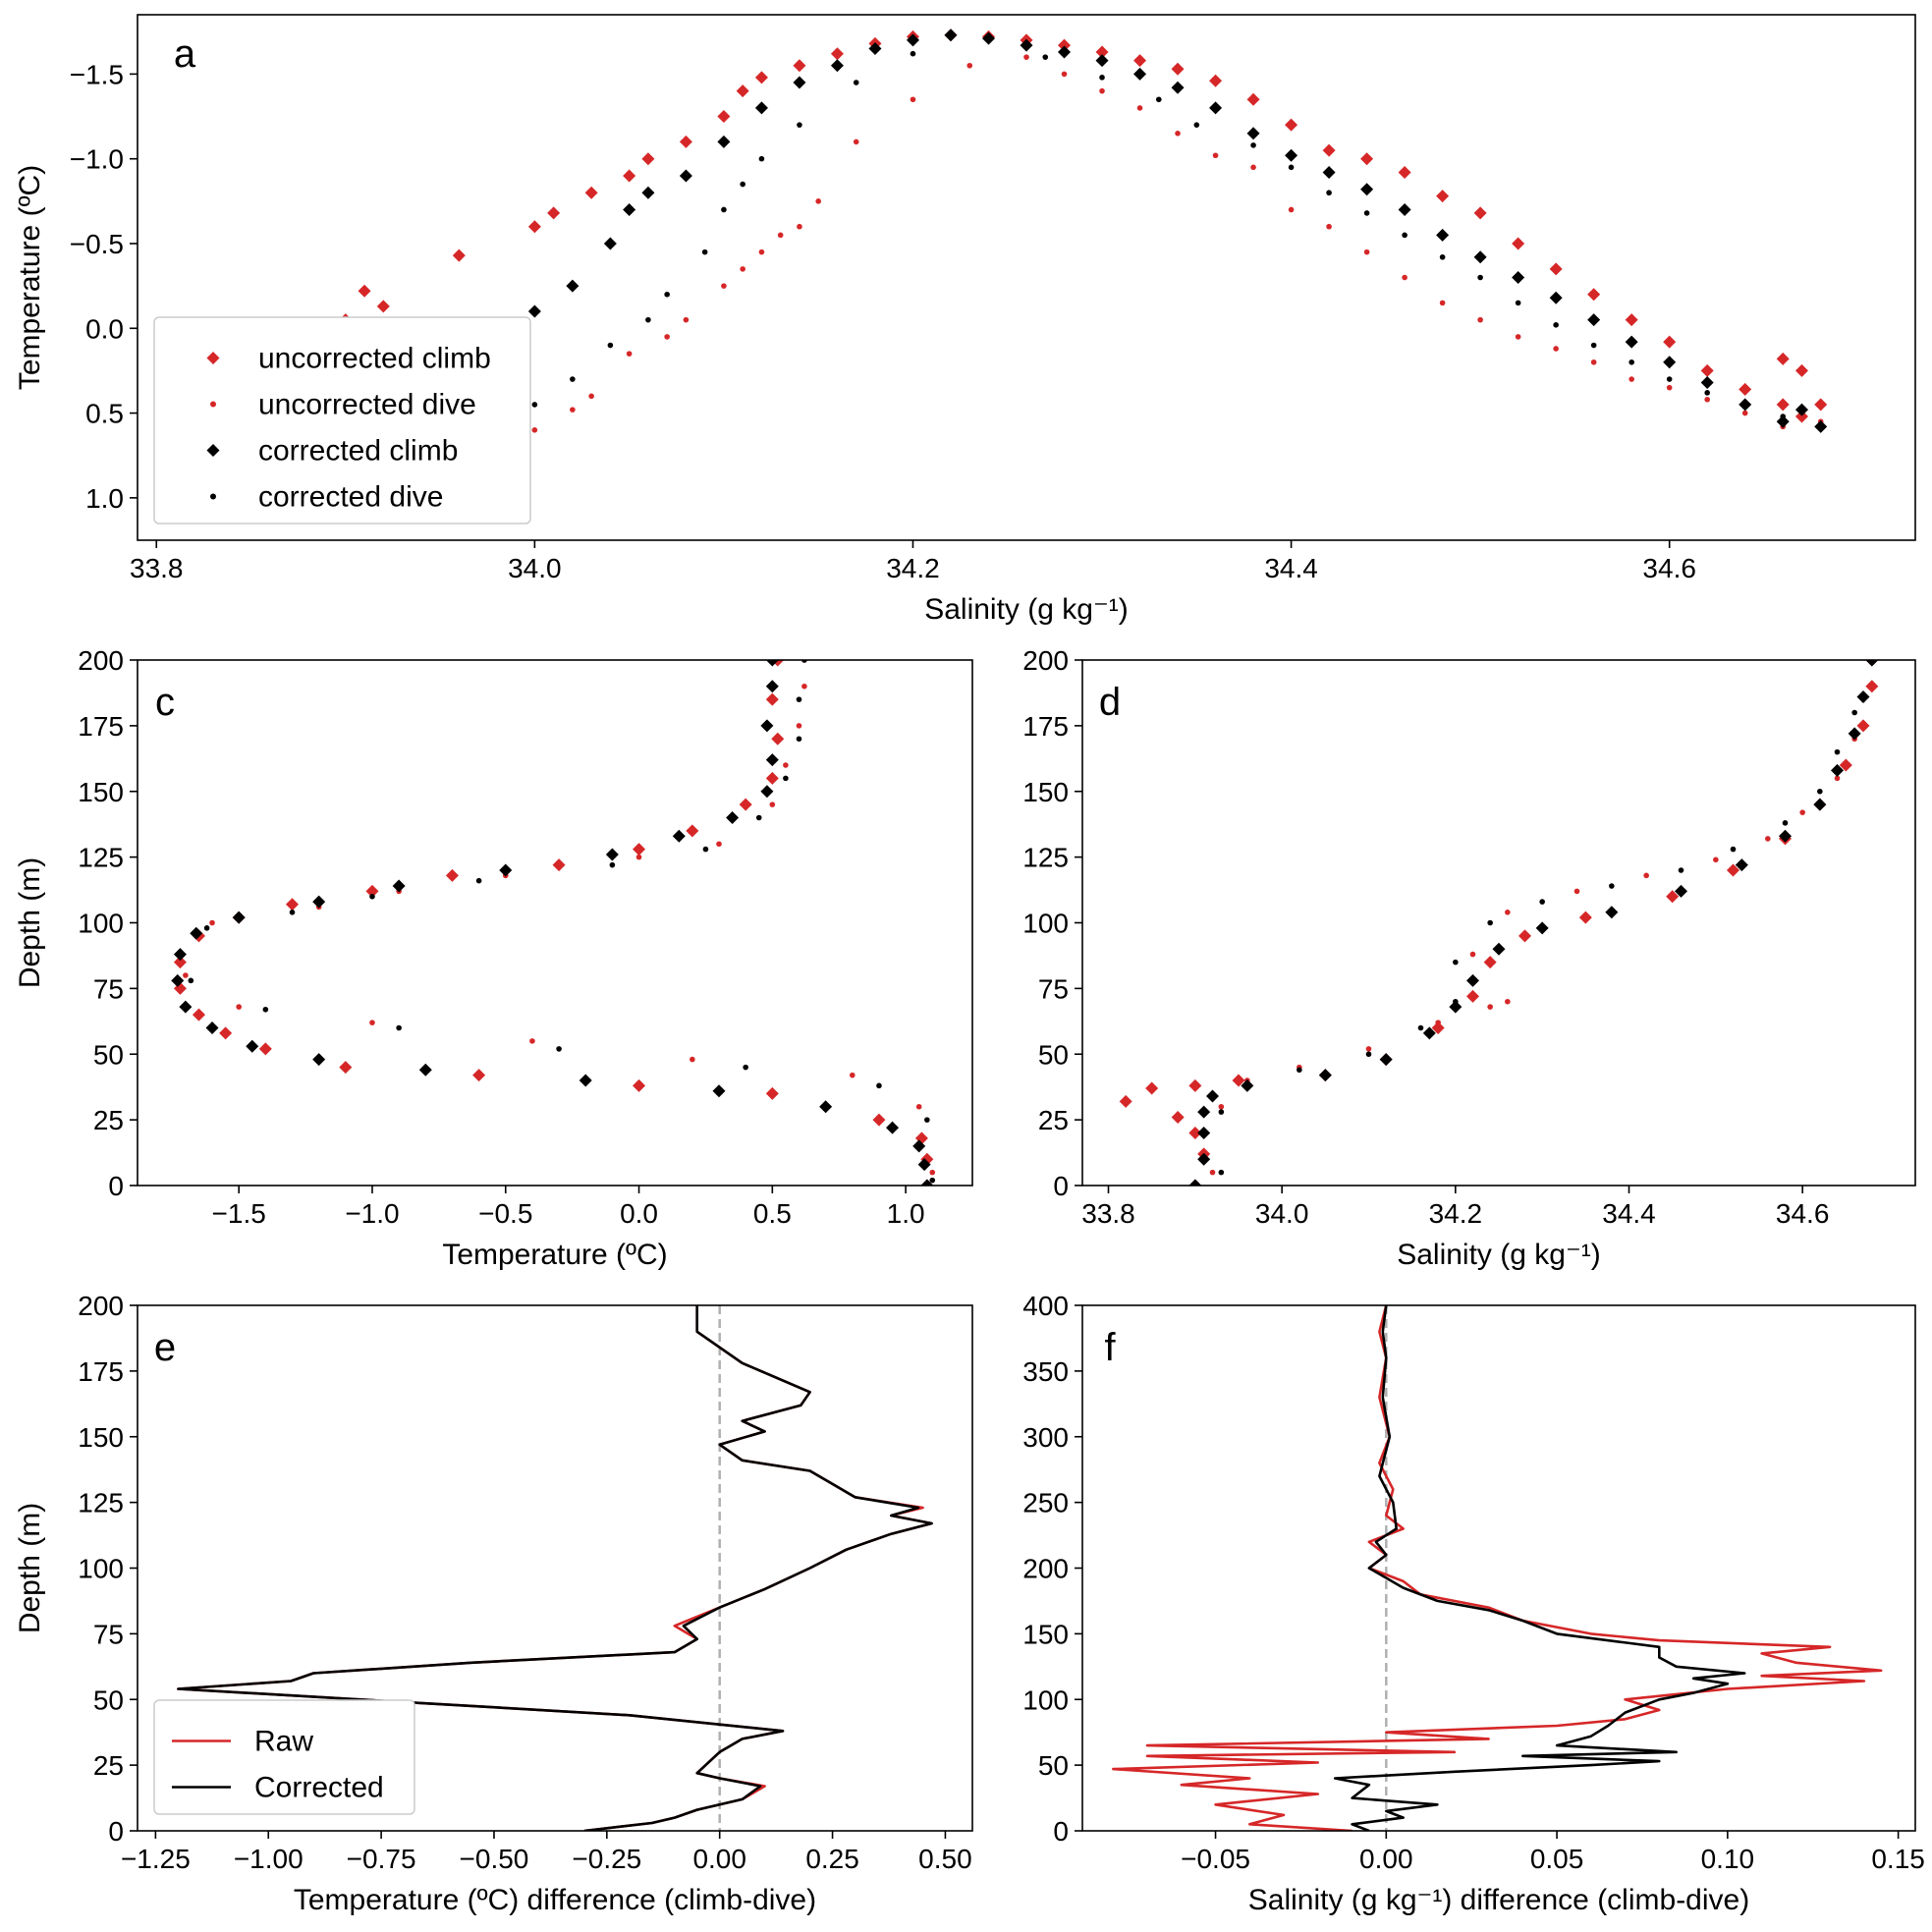 This screenshot has height=1932, width=1932. What do you see at coordinates (1282, 1213) in the screenshot?
I see `x-tick-label: 34.0` at bounding box center [1282, 1213].